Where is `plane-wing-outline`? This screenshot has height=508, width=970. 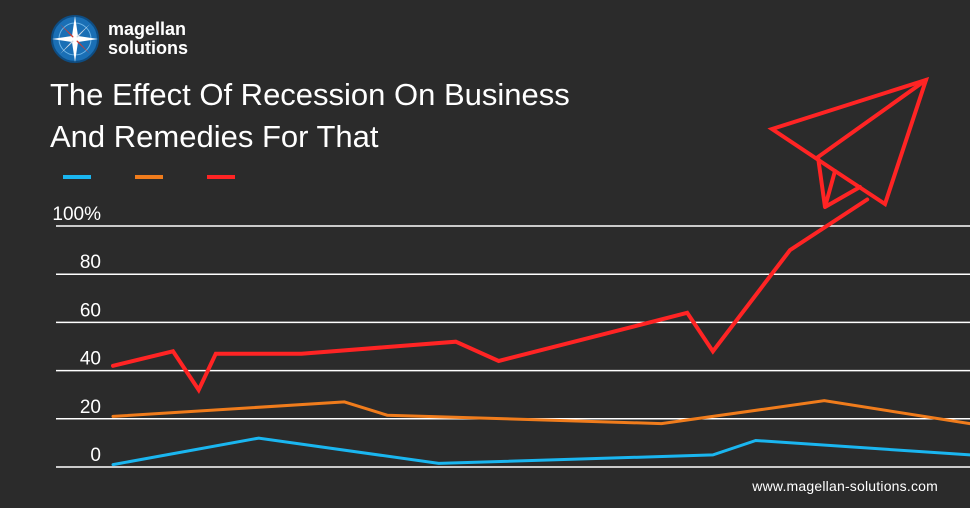
plane-wing-outline is located at coordinates (848, 142).